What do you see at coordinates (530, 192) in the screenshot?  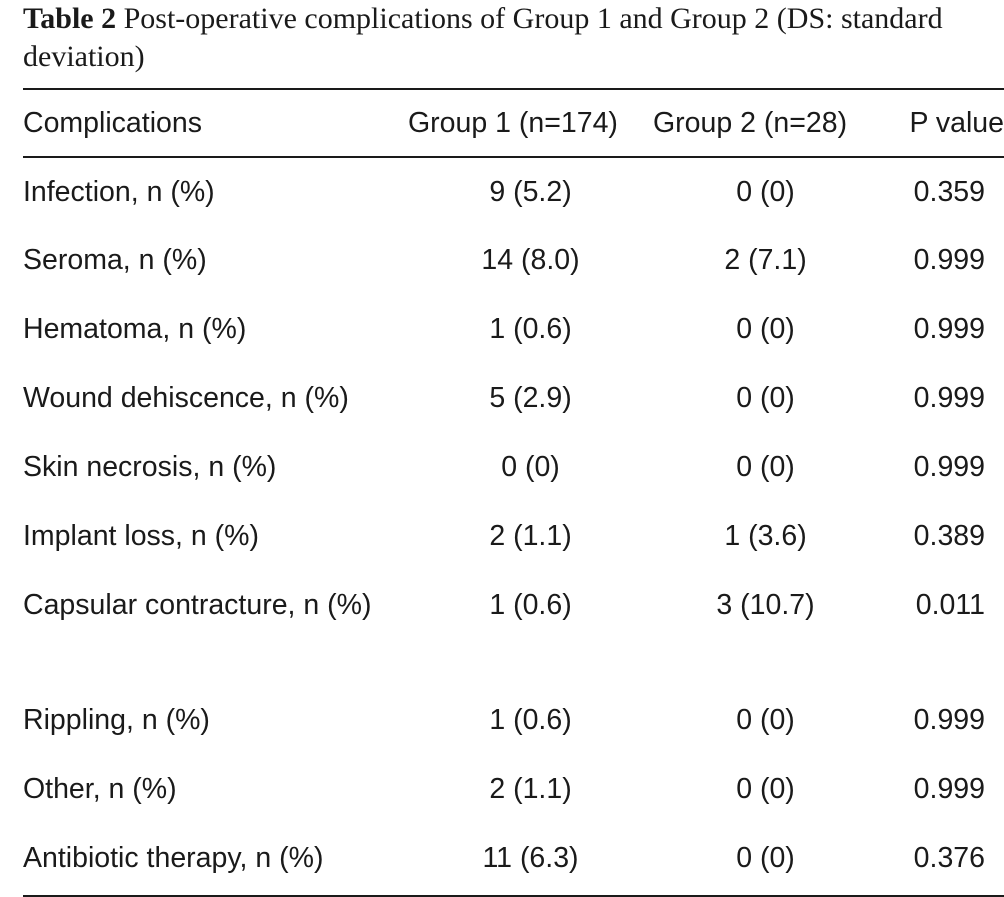 I see `group-1-value: 9 (5.2)` at bounding box center [530, 192].